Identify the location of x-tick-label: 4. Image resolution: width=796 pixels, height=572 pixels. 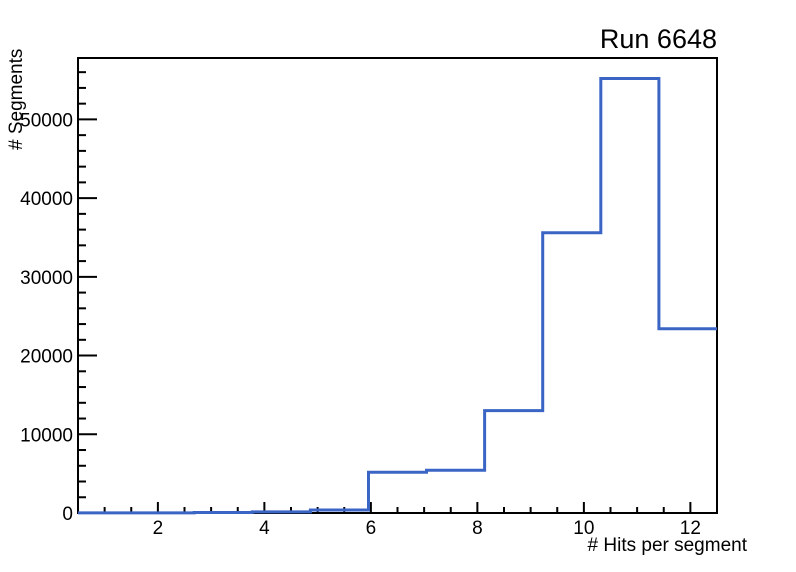
(264, 528).